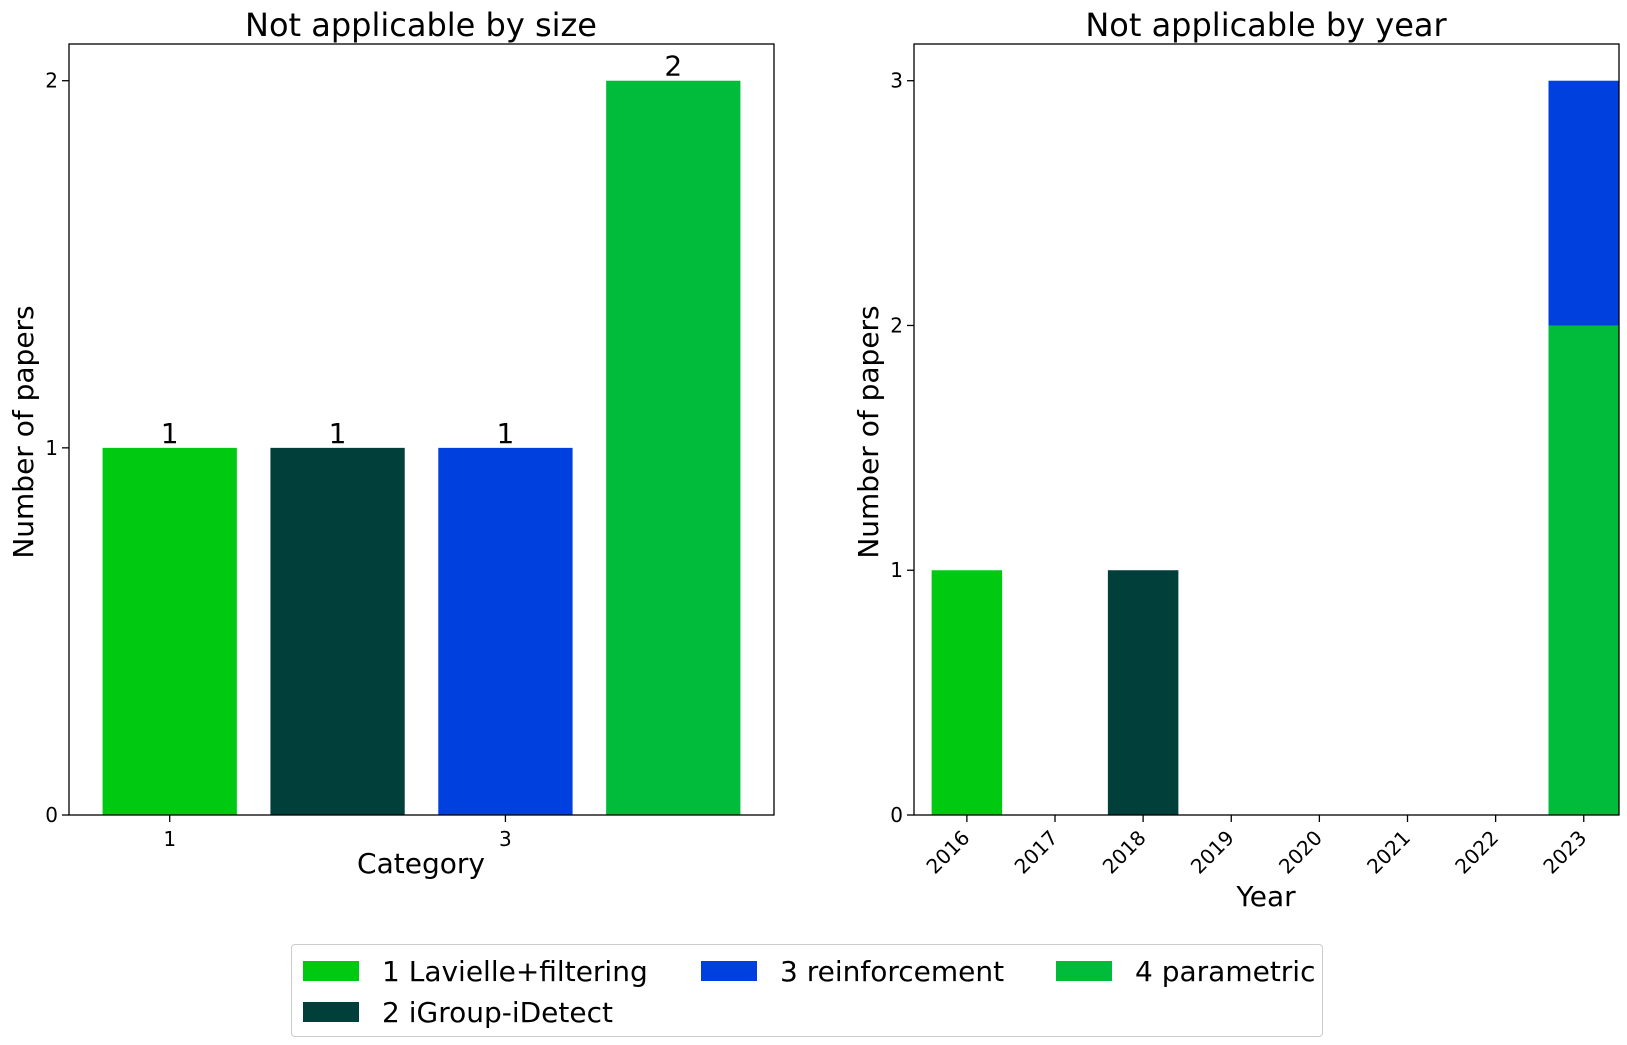 Image resolution: width=1627 pixels, height=1045 pixels. Describe the element at coordinates (421, 863) in the screenshot. I see `chart-size-xlabel: Category` at that location.